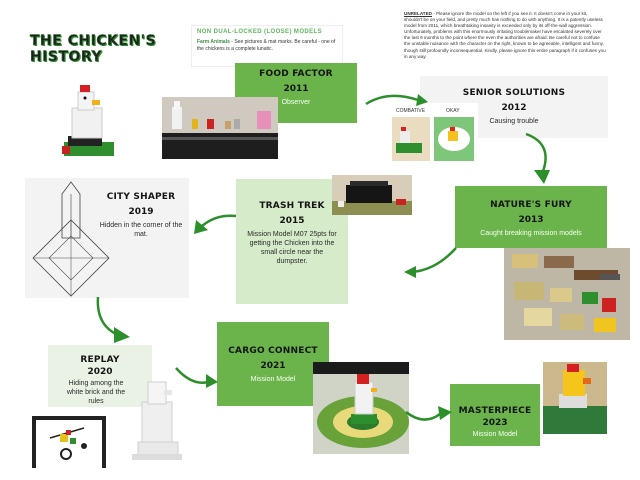 The width and height of the screenshot is (640, 480). I want to click on season-desc: Causing trouble, so click(514, 121).